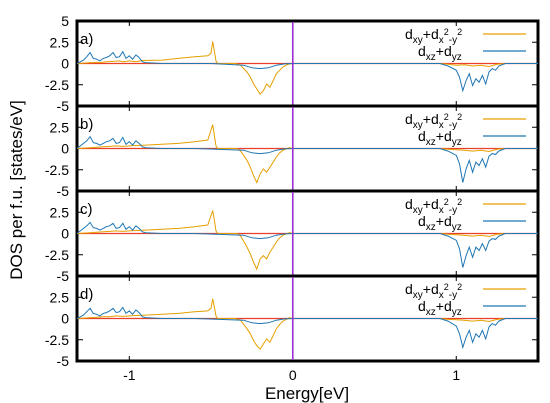 The image size is (550, 403). I want to click on y-tick-label: 5, so click(65, 21).